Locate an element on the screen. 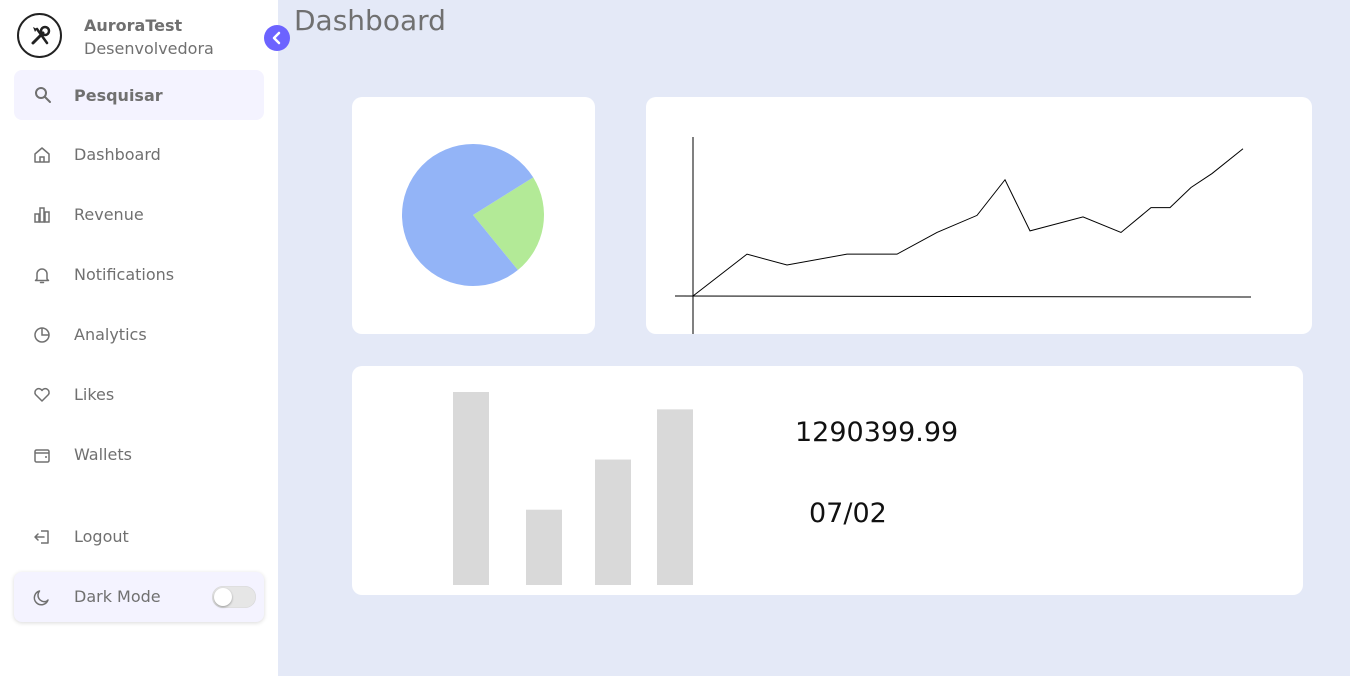 This screenshot has height=676, width=1350. brand-role: Desenvolvedora is located at coordinates (149, 48).